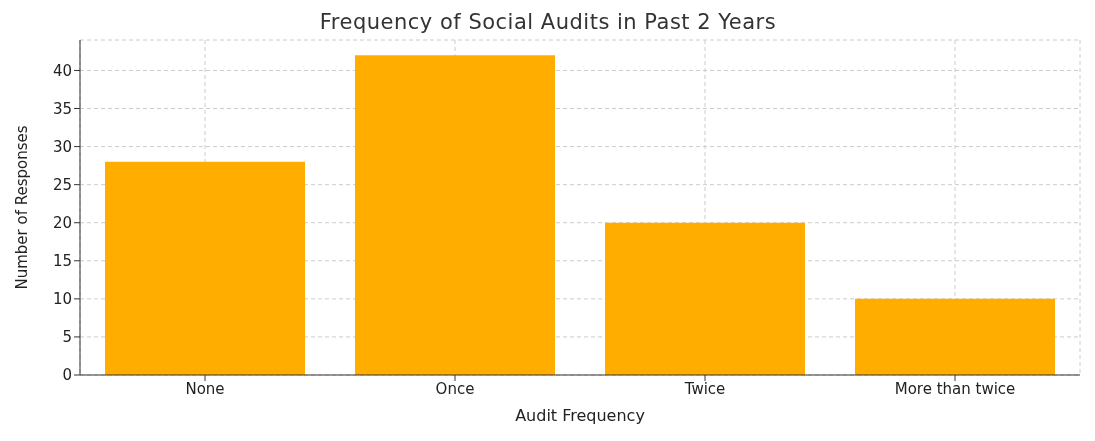 The width and height of the screenshot is (1095, 441). I want to click on chart-title: Frequency of Social Audits in Past 2 Years, so click(548, 22).